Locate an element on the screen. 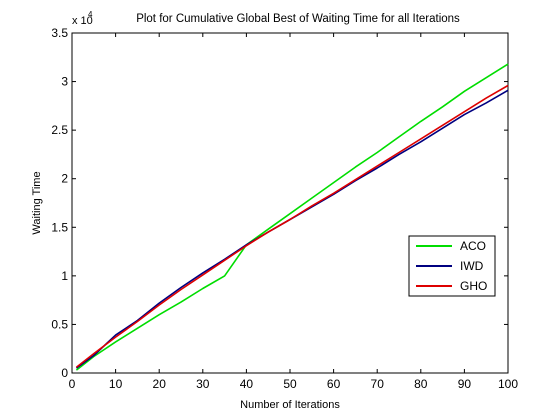 The width and height of the screenshot is (560, 420). legend-label-aco: ACO is located at coordinates (473, 246).